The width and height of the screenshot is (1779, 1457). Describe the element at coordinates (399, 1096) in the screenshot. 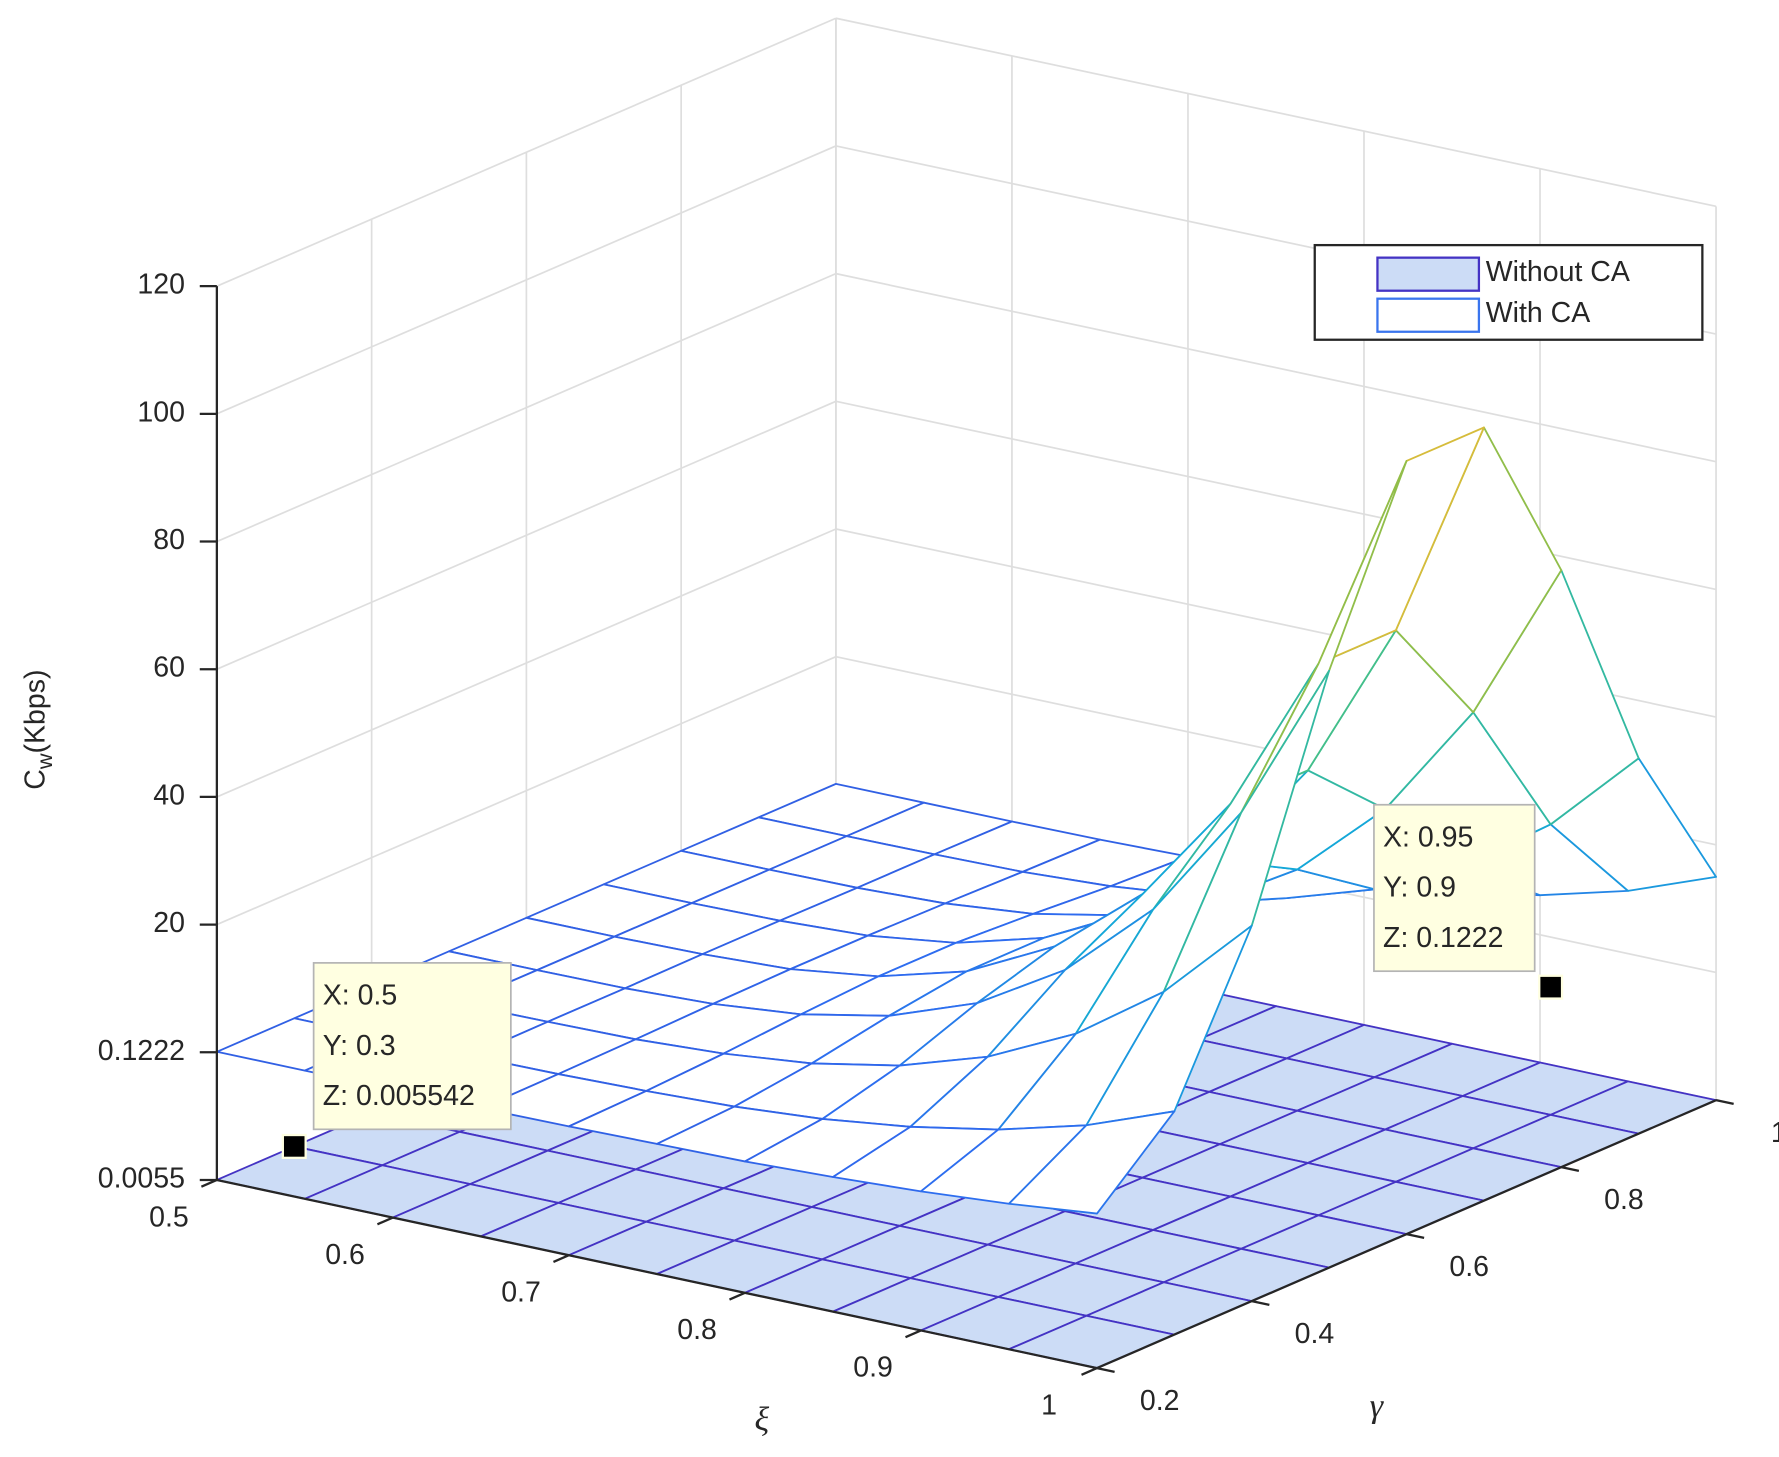

I see `datatip-text: Z: 0.005542` at that location.